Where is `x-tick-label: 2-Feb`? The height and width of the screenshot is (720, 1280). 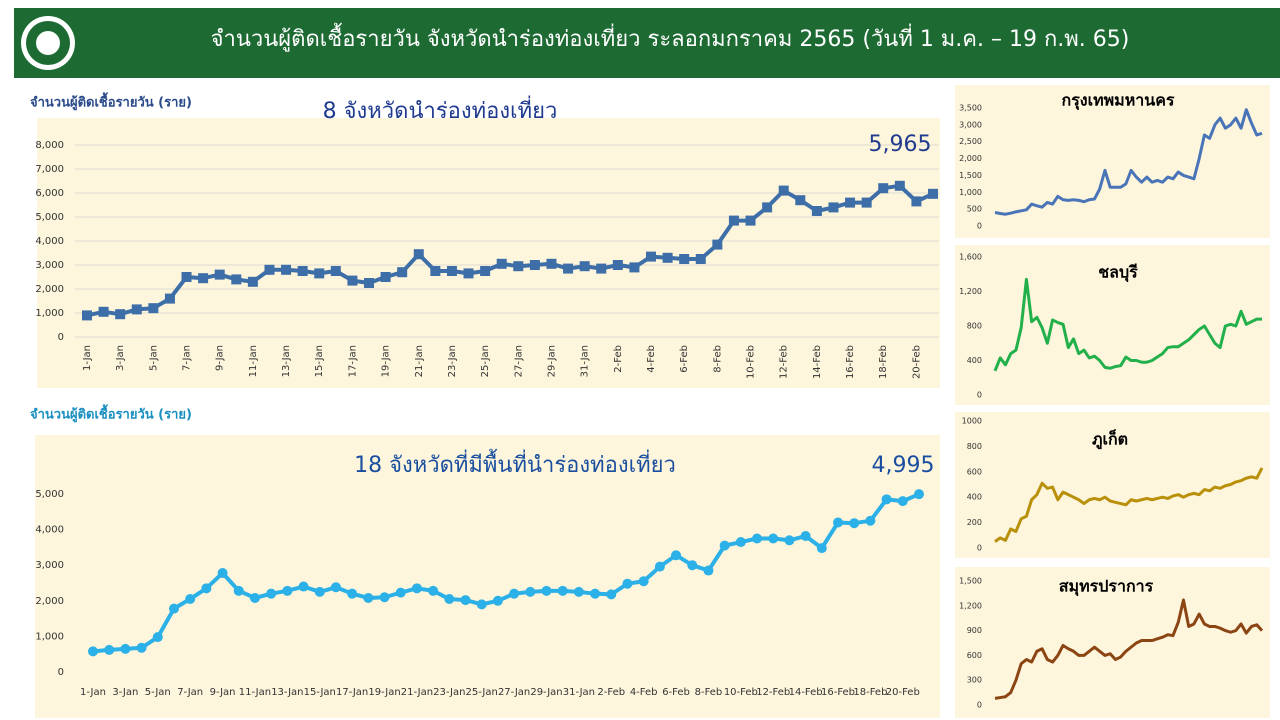 x-tick-label: 2-Feb is located at coordinates (611, 692).